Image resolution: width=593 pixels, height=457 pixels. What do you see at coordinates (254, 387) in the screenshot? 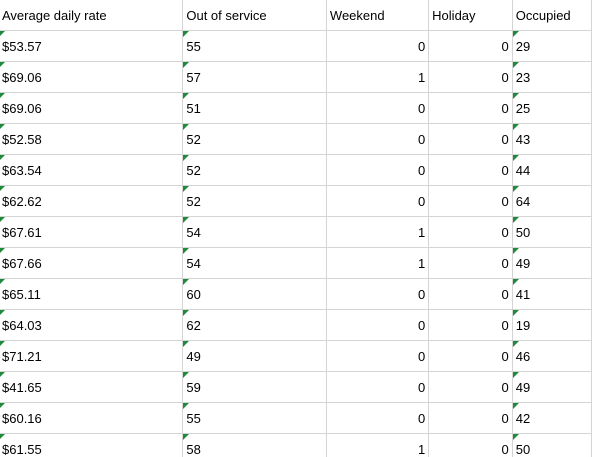
I see `cell-out-of-service: 59` at bounding box center [254, 387].